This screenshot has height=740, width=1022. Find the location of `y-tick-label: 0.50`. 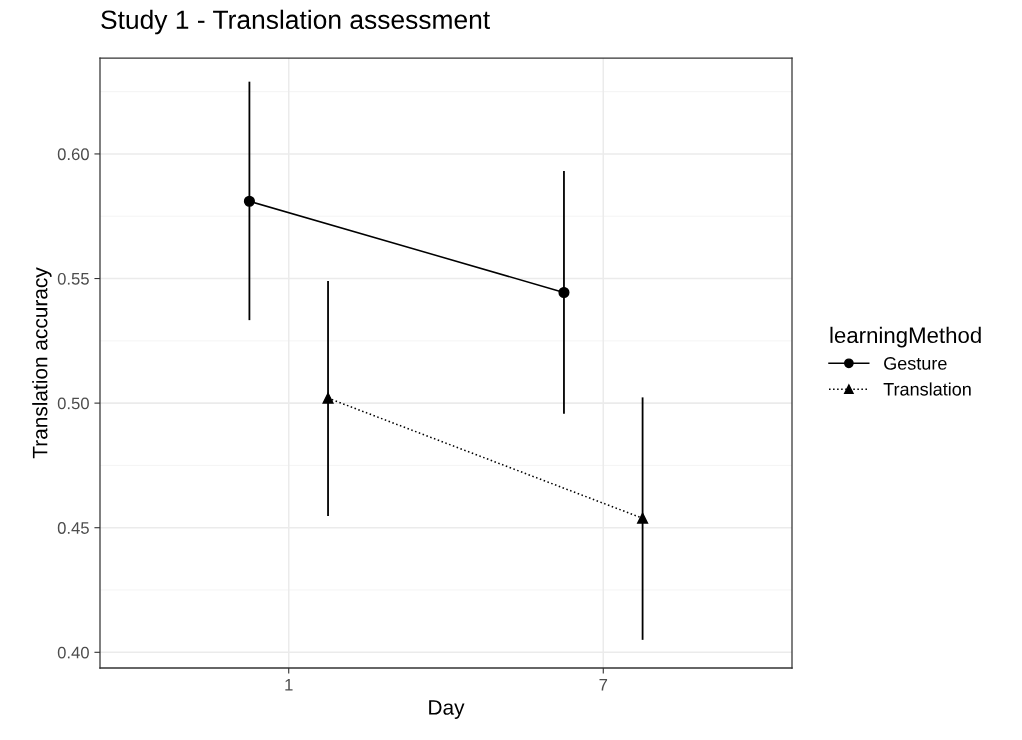

y-tick-label: 0.50 is located at coordinates (73, 403).